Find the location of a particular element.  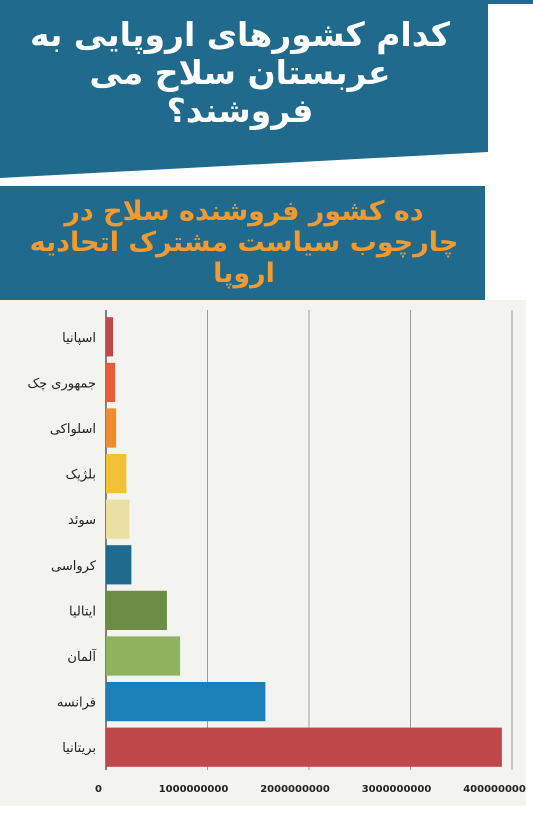

x-tick-label: 1000000000 is located at coordinates (194, 789).